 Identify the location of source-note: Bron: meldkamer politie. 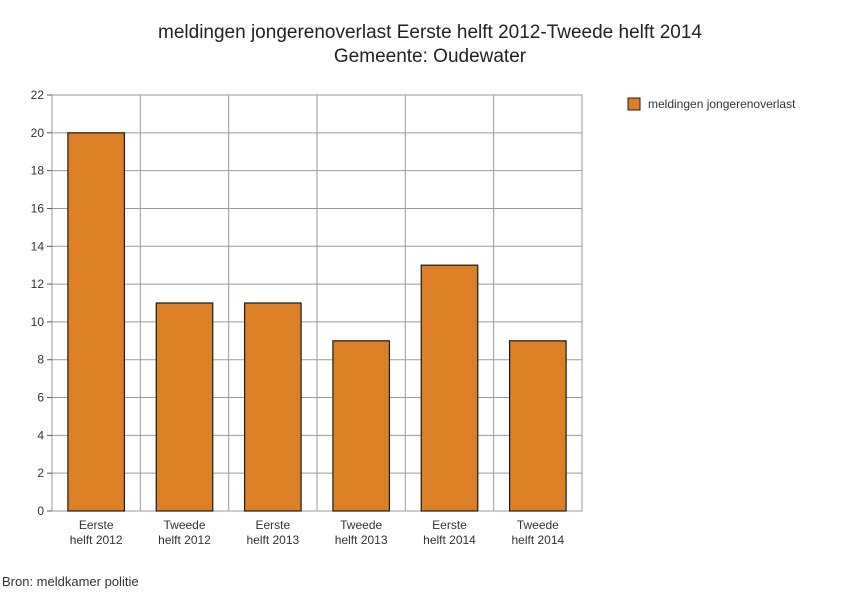
(70, 581).